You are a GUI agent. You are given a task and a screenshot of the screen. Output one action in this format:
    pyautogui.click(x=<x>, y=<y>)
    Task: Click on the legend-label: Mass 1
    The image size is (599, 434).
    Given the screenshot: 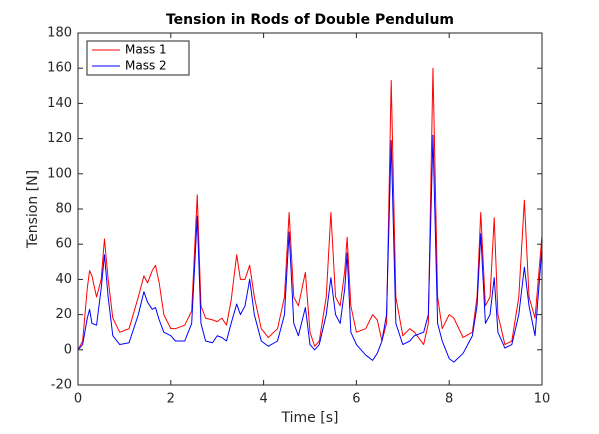 What is the action you would take?
    pyautogui.click(x=146, y=50)
    